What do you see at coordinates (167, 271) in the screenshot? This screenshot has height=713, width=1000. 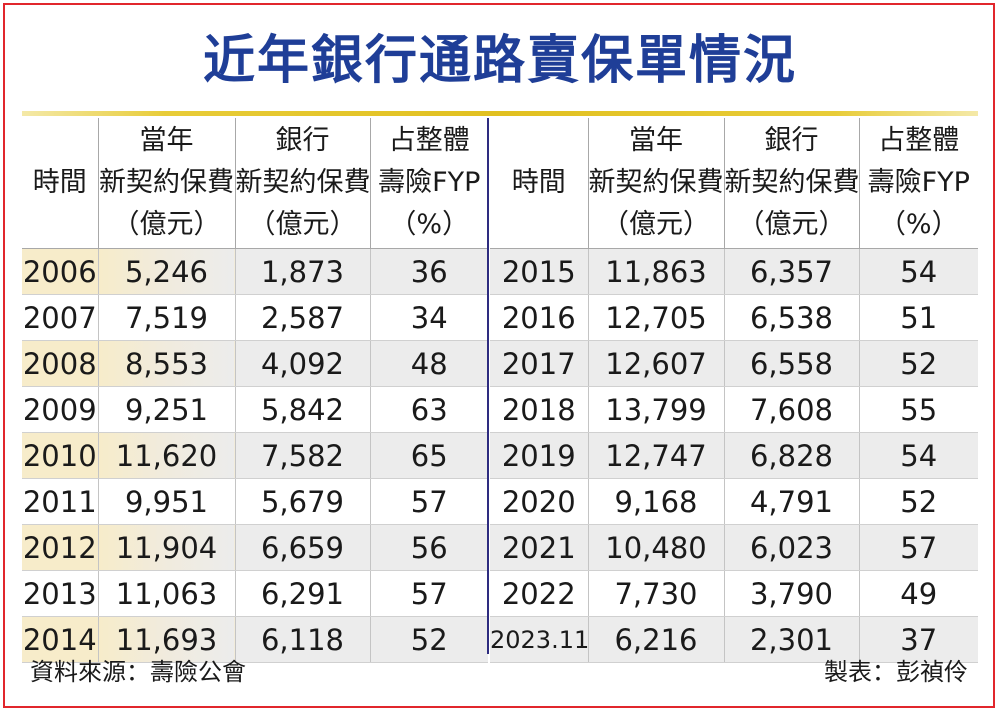 I see `total-premium-cell: 5,246` at bounding box center [167, 271].